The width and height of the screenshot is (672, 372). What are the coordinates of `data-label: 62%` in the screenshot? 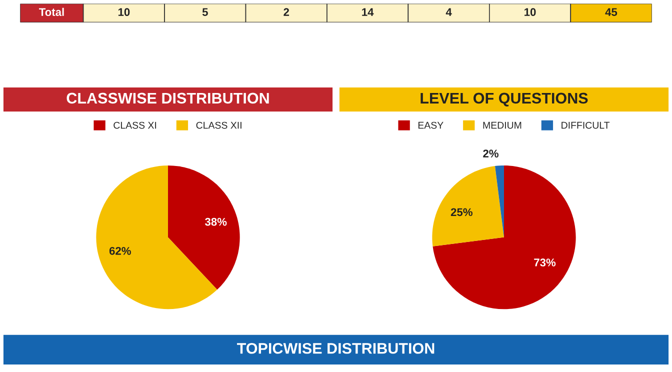 It's located at (120, 250).